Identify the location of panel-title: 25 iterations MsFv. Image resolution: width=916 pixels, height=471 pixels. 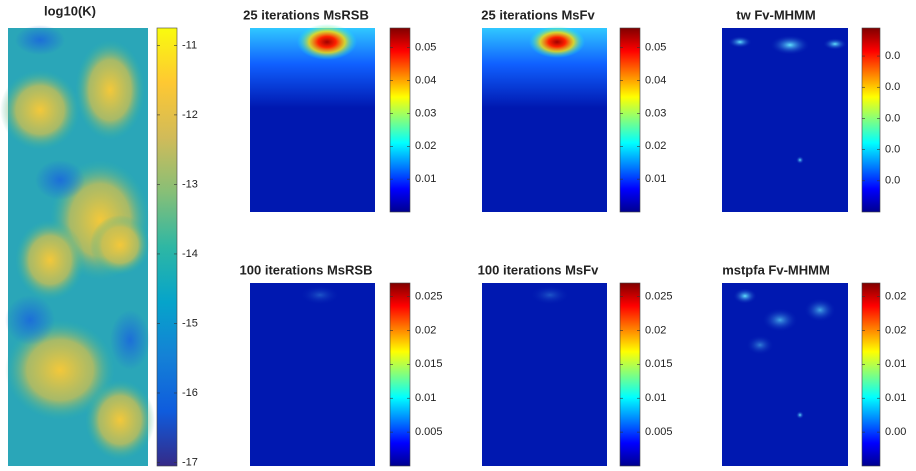
(538, 14).